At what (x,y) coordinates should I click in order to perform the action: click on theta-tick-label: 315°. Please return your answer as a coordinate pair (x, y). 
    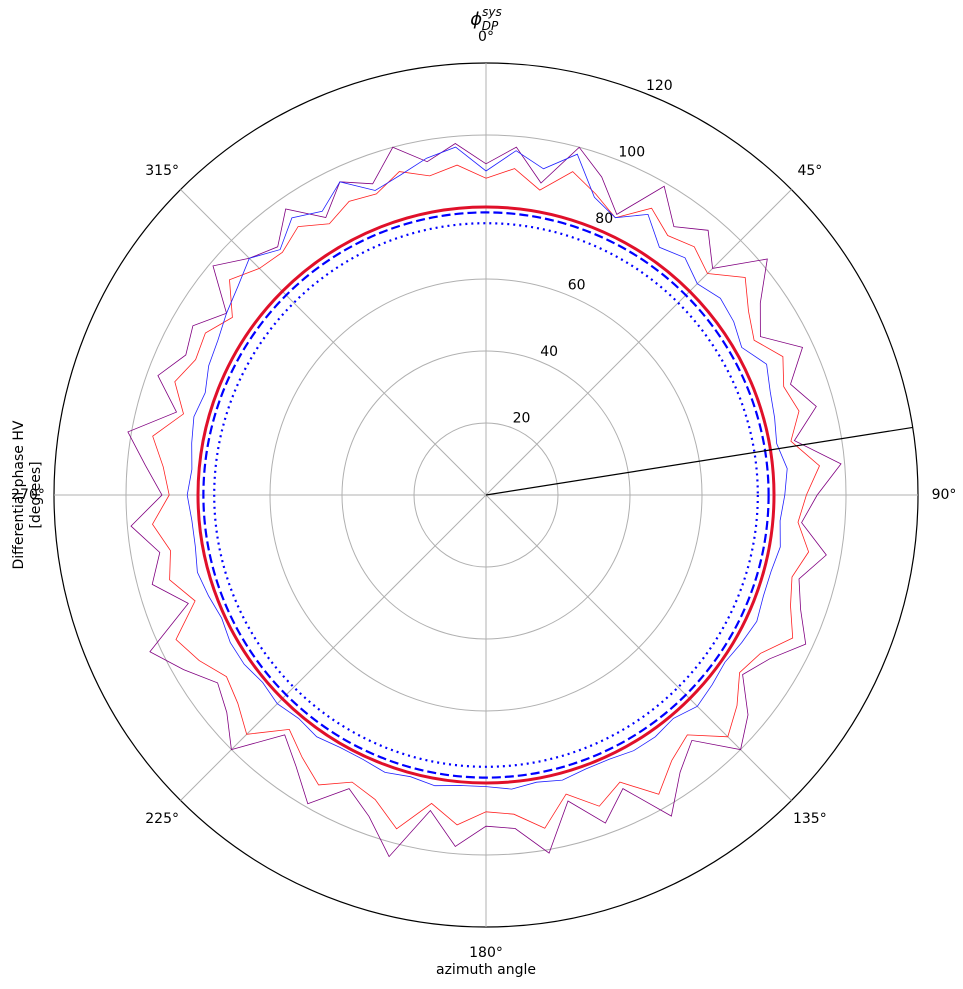
    Looking at the image, I should click on (162, 171).